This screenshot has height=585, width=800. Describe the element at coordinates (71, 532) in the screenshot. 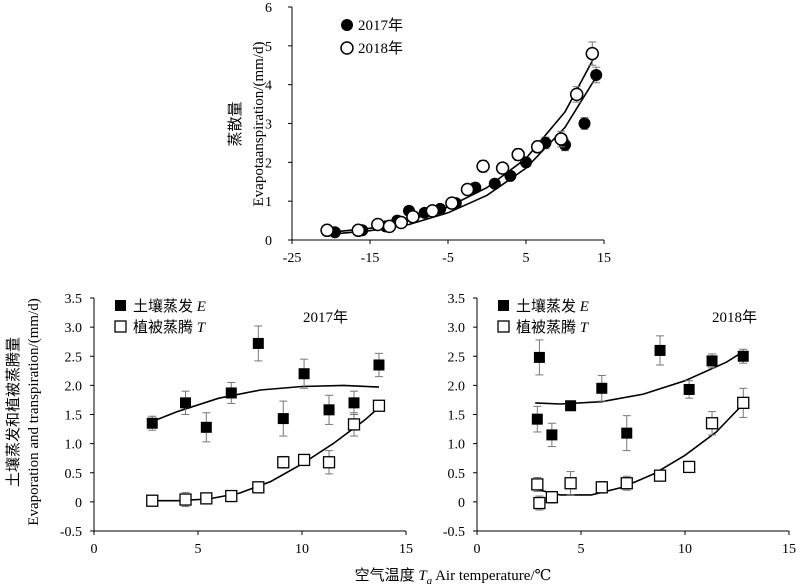

I see `y-tick-label: -0.5` at that location.